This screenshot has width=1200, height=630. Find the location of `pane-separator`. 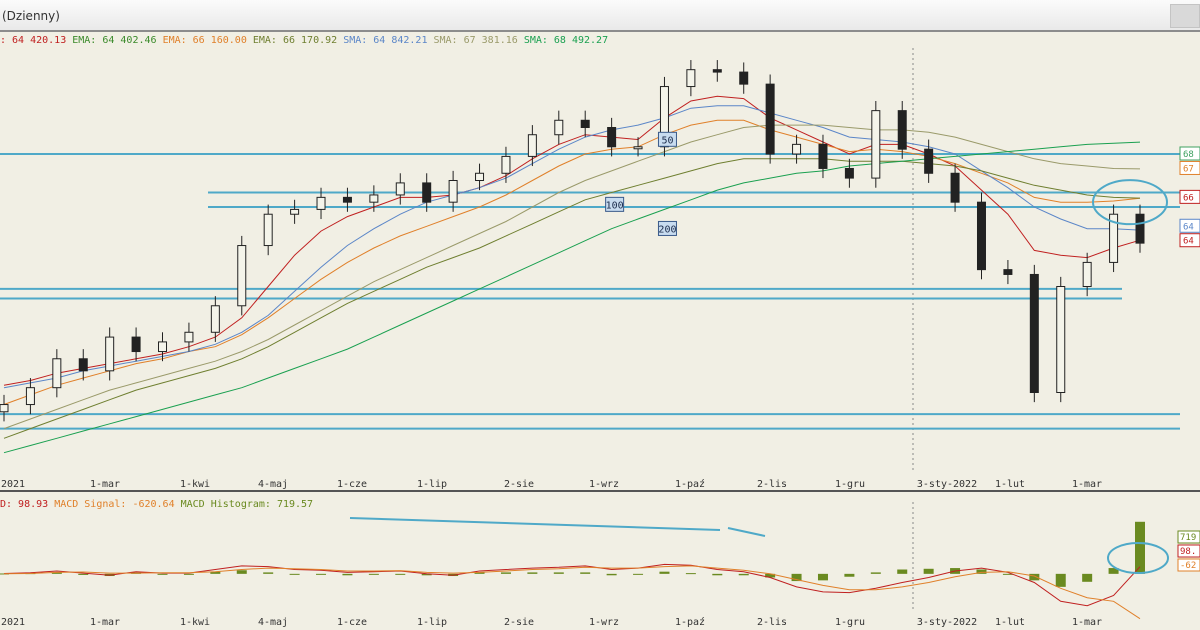

pane-separator is located at coordinates (600, 491).